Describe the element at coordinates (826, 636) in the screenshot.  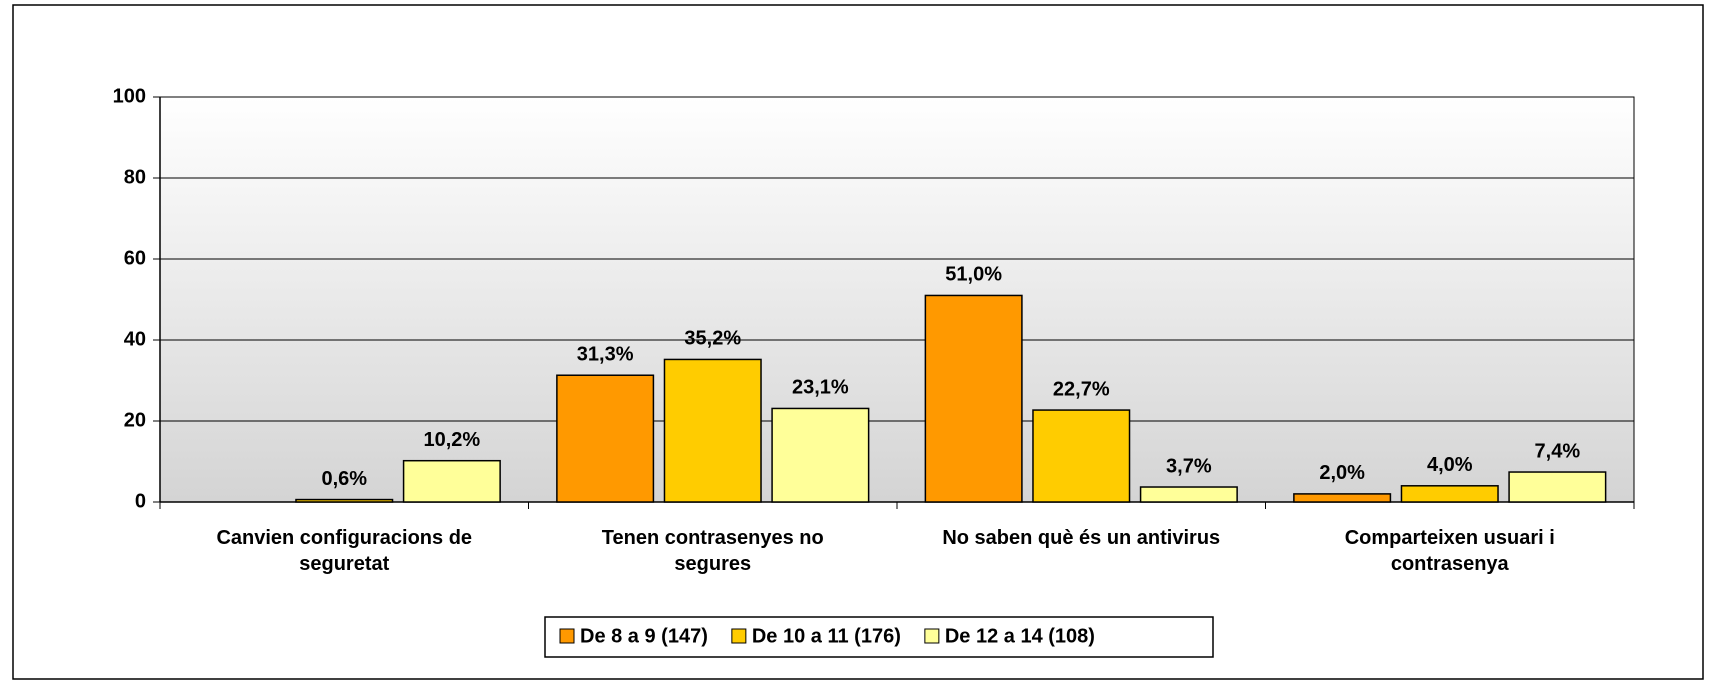
I see `legend-label: De 10 a 11 (176)` at that location.